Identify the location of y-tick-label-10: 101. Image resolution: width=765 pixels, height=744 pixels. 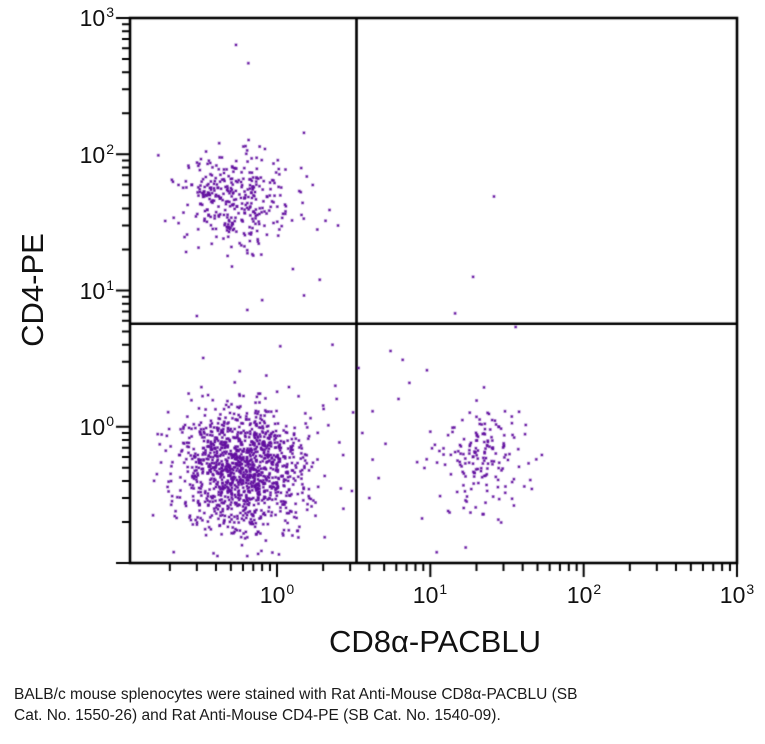
(85, 292).